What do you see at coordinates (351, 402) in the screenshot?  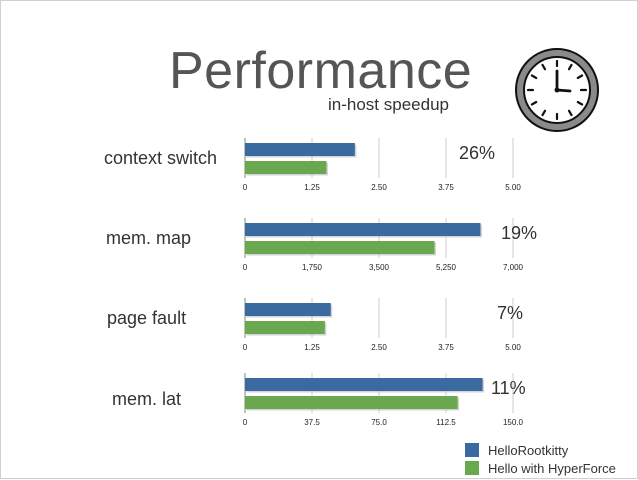 I see `bar-mem-lat-hyperforce` at bounding box center [351, 402].